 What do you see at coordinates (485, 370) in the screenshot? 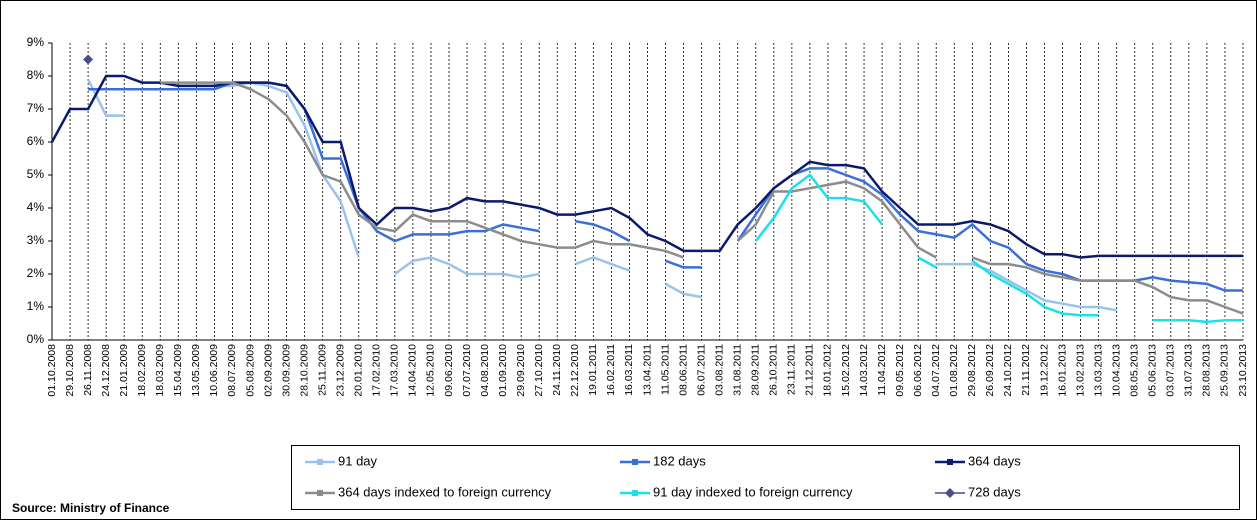
I see `x-tick-label: 04.08.2010` at bounding box center [485, 370].